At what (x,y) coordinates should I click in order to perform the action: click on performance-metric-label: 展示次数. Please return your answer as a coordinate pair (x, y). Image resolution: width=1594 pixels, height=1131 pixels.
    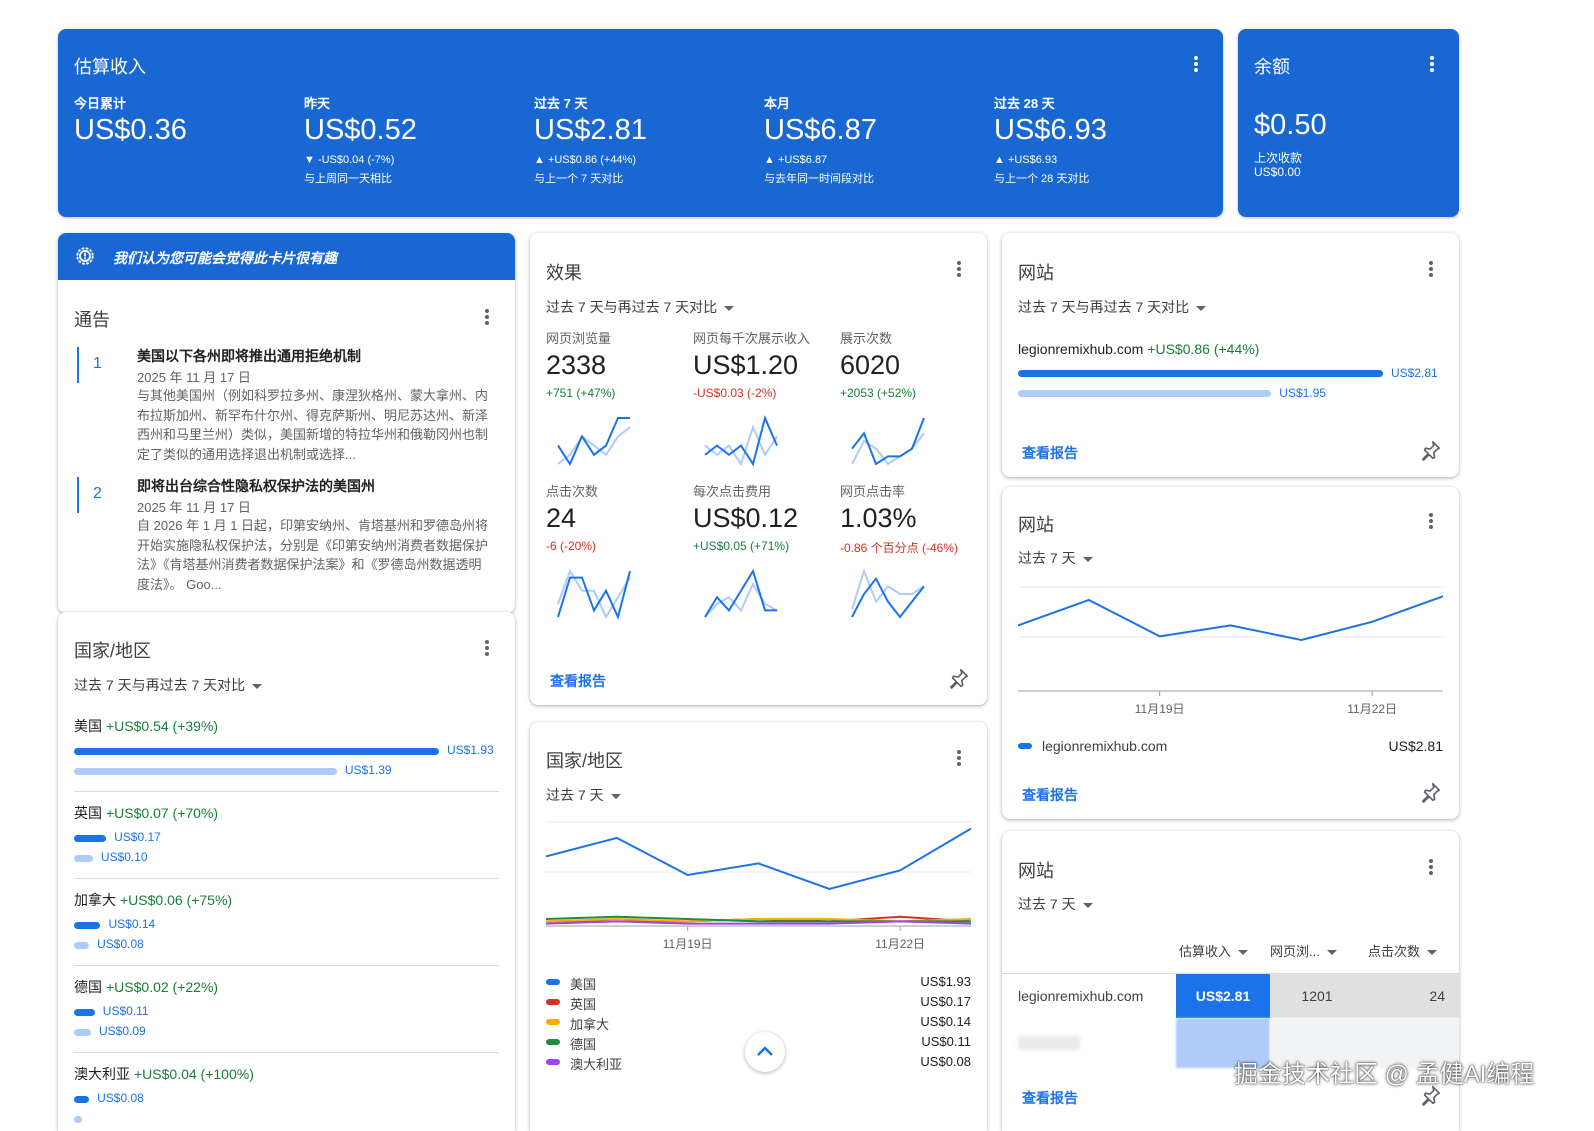
    Looking at the image, I should click on (866, 338).